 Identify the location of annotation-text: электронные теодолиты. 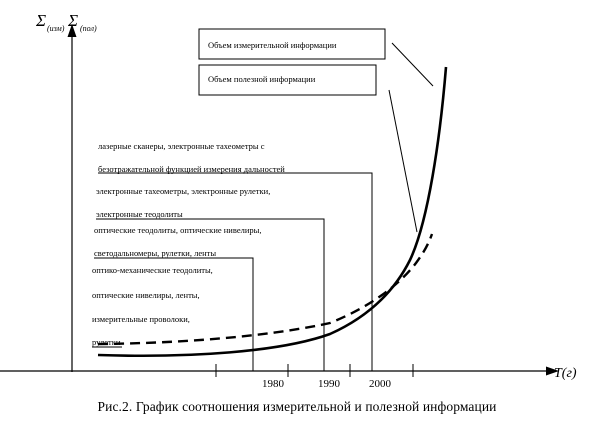
(139, 214).